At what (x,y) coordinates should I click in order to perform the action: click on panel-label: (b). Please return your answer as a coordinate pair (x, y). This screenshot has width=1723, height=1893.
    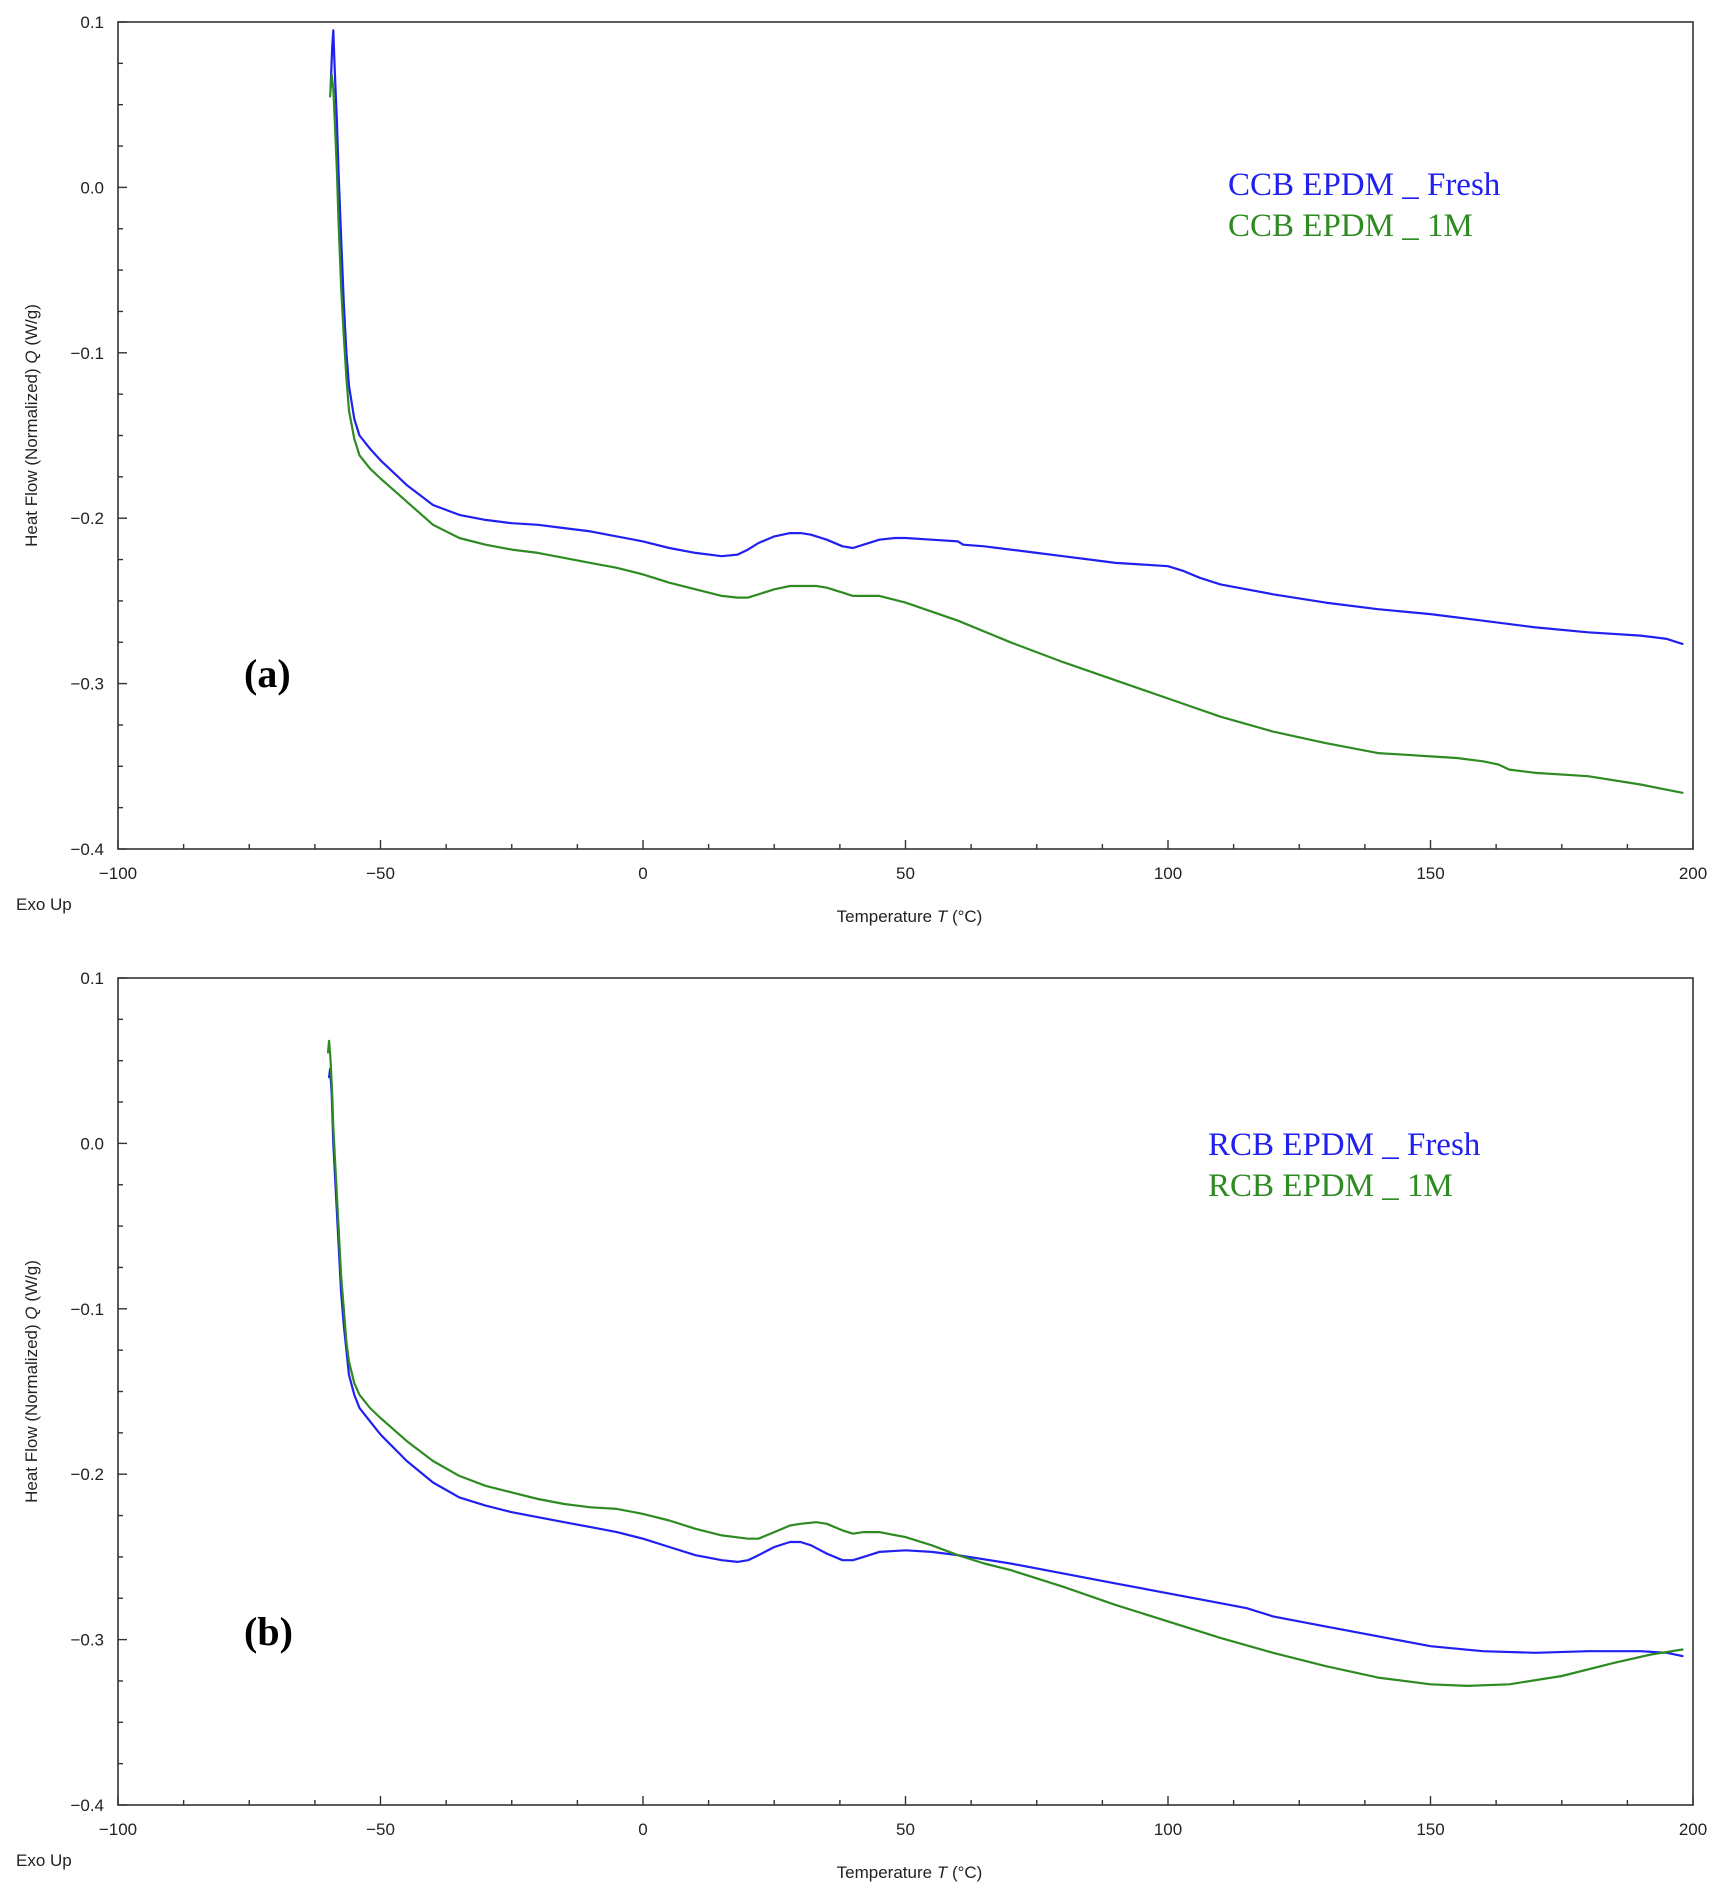
    Looking at the image, I should click on (268, 1631).